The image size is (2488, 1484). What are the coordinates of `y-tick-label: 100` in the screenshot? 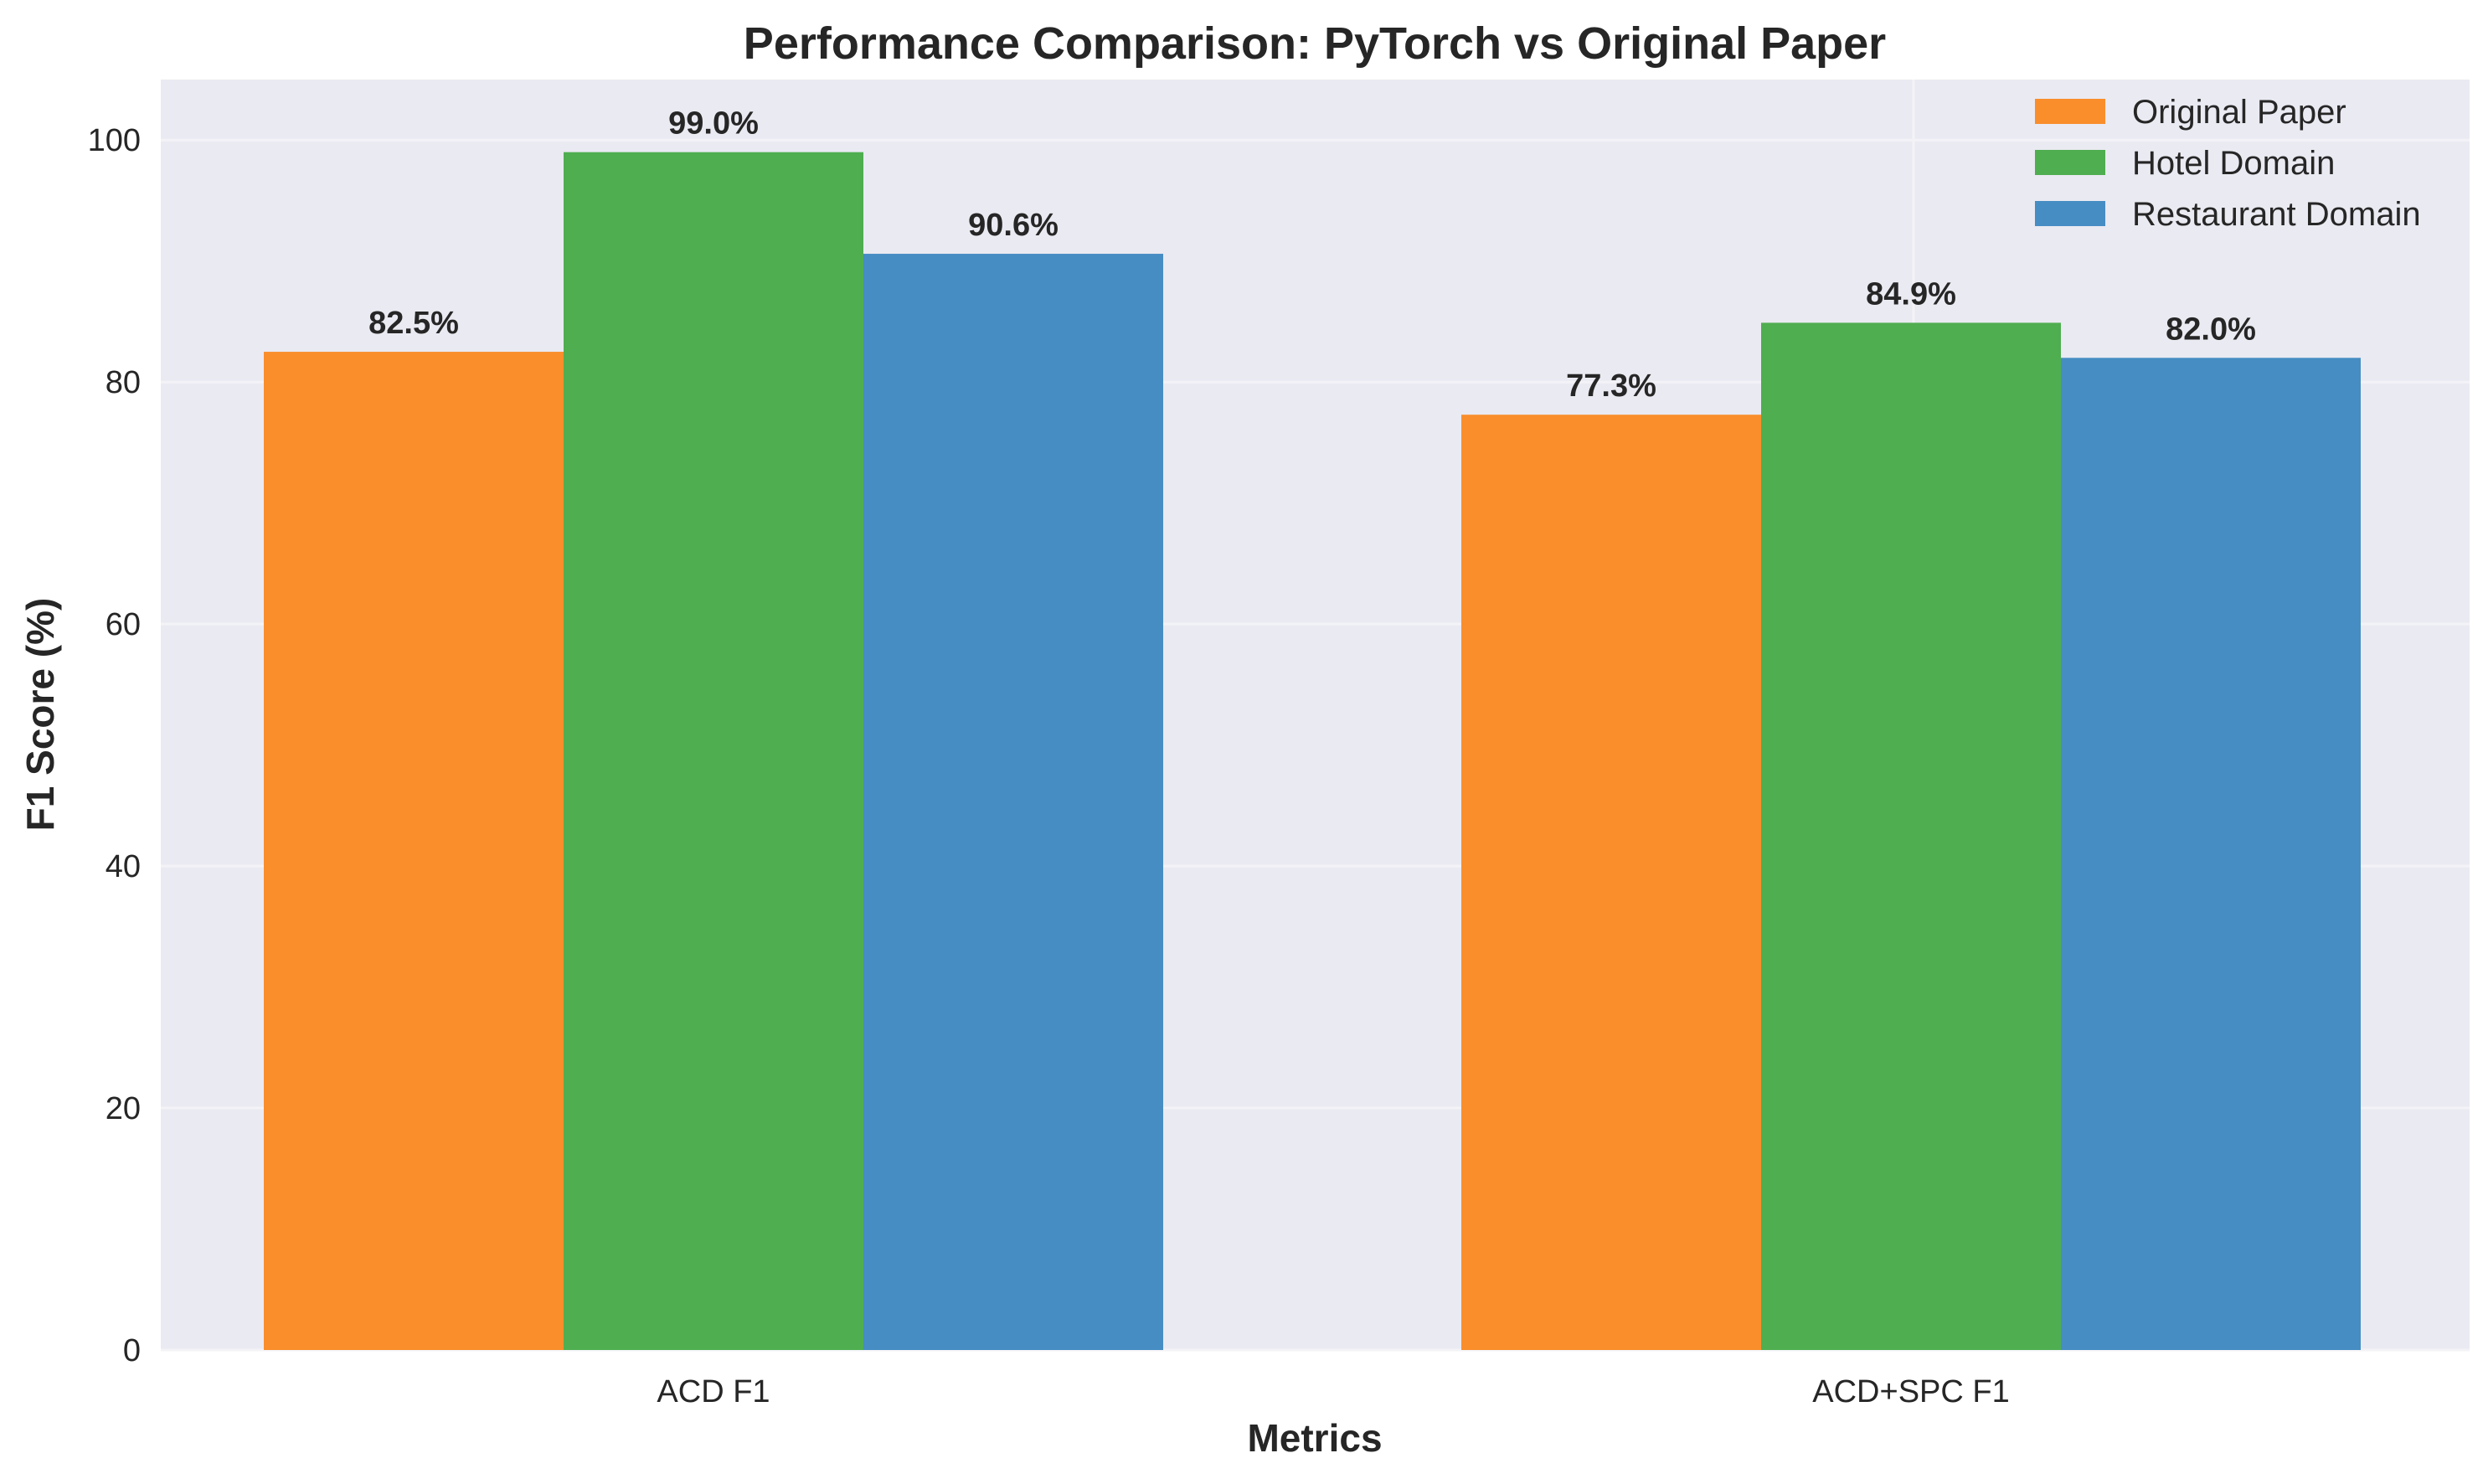 It's located at (115, 140).